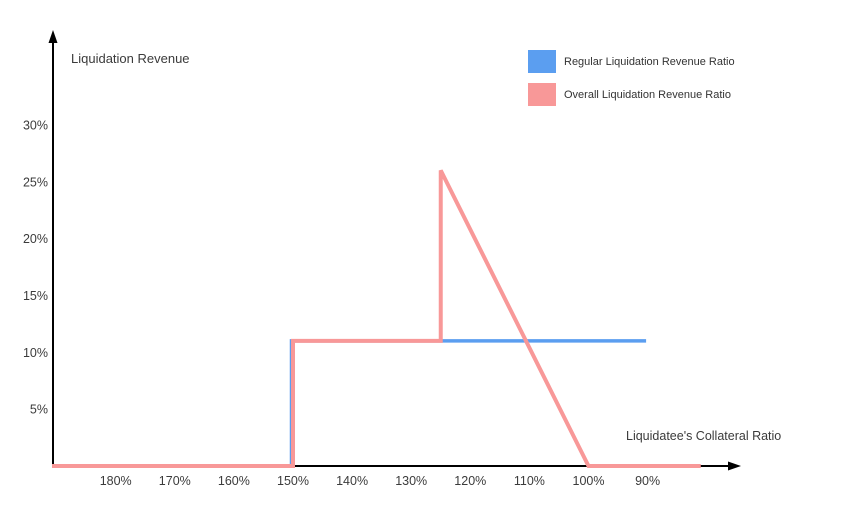  I want to click on y-axis-tick-label: 25%, so click(35, 182).